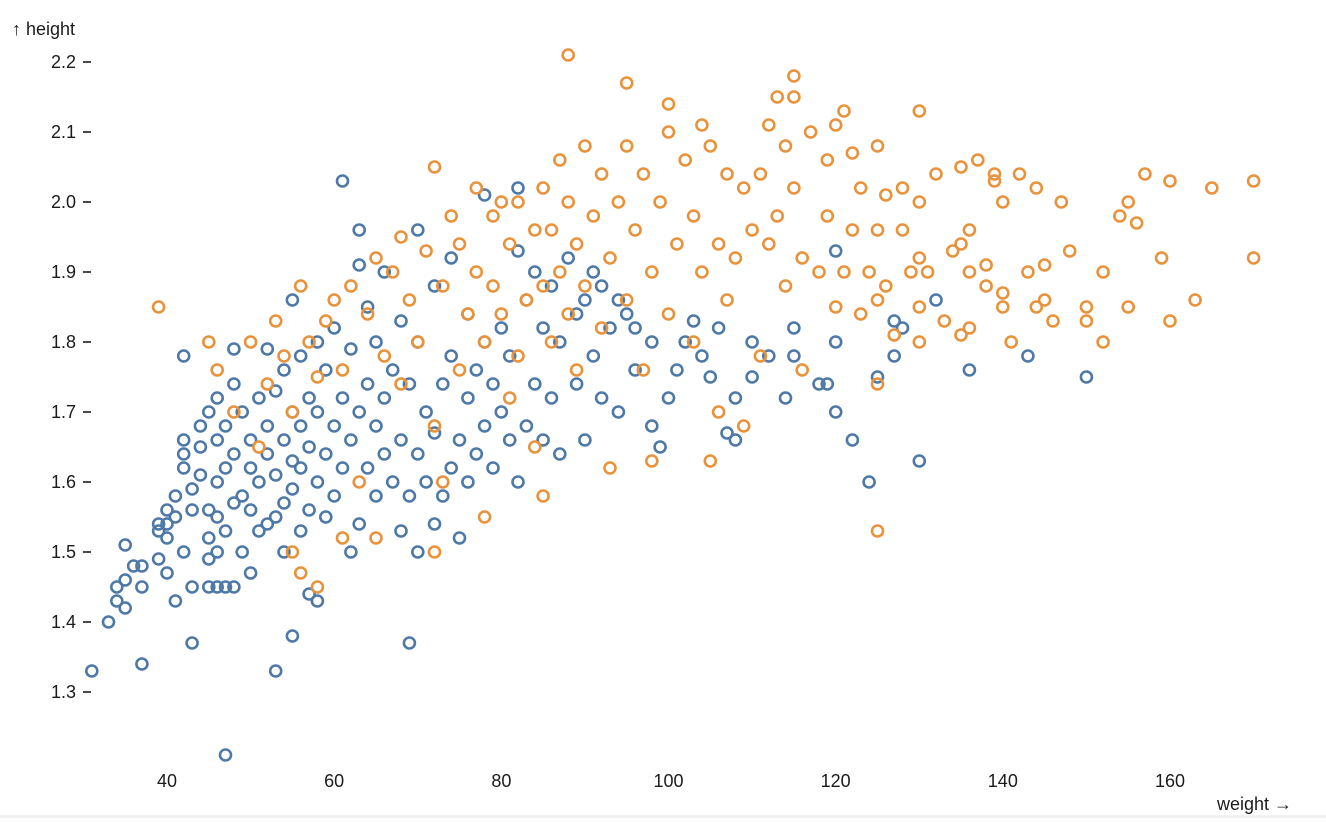 Image resolution: width=1326 pixels, height=823 pixels. Describe the element at coordinates (71, 342) in the screenshot. I see `y-tick: 1.8` at that location.